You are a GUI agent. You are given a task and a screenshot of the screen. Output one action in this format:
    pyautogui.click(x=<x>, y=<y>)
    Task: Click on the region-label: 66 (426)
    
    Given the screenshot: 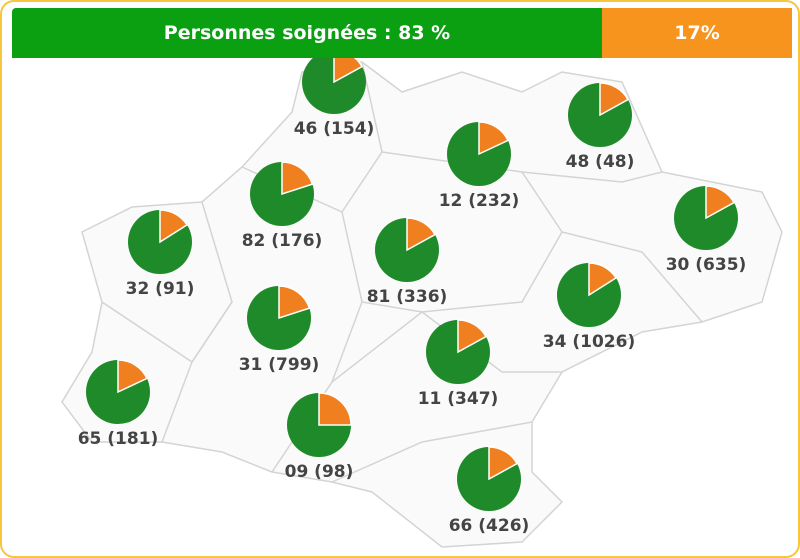 What is the action you would take?
    pyautogui.click(x=489, y=526)
    